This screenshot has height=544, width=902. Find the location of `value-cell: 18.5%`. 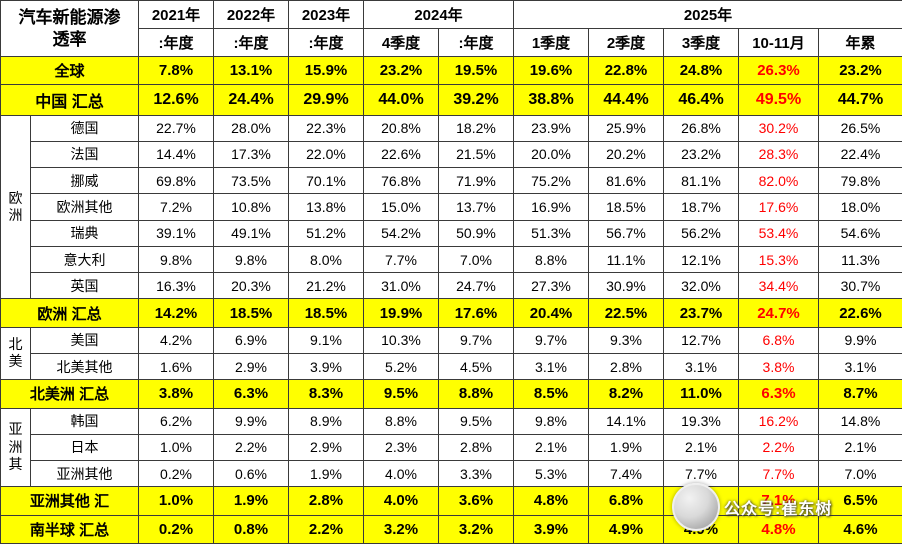

value-cell: 18.5% is located at coordinates (326, 313).